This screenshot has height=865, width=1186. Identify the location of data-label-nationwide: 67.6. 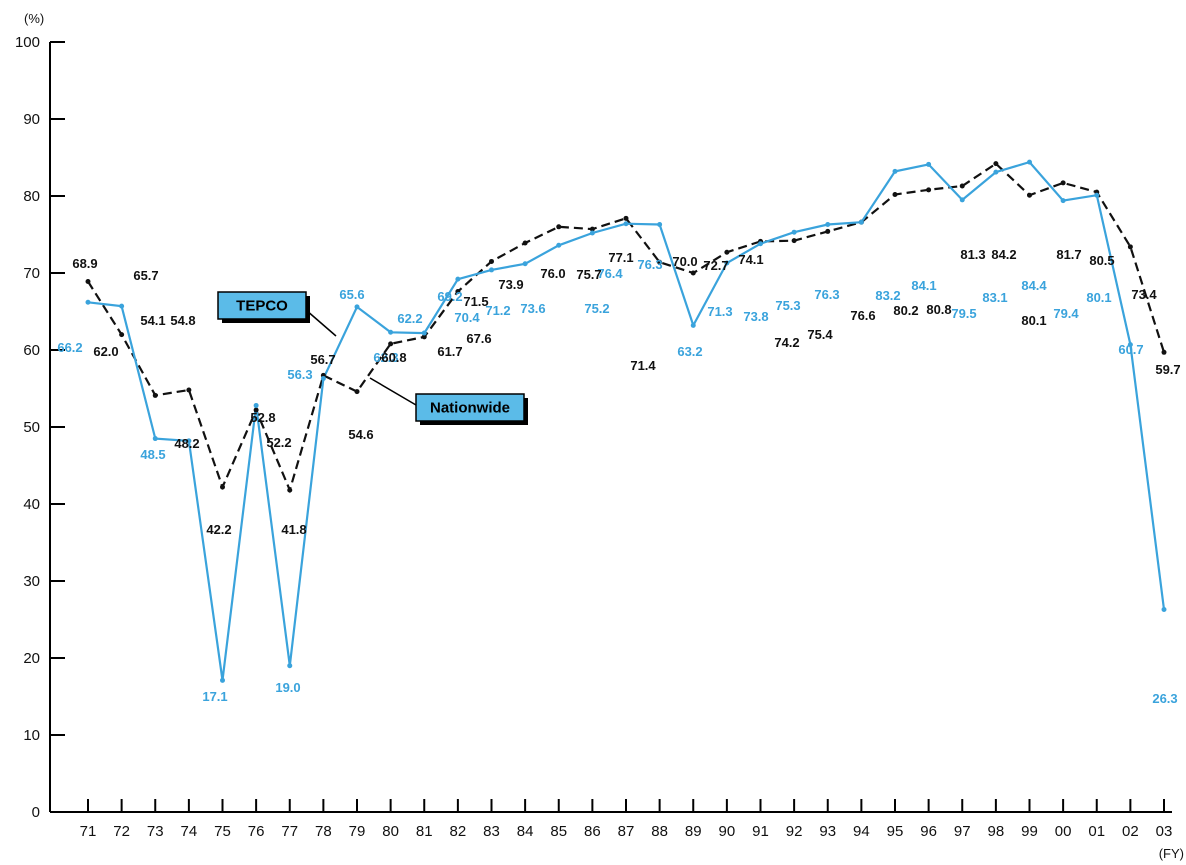
(478, 338).